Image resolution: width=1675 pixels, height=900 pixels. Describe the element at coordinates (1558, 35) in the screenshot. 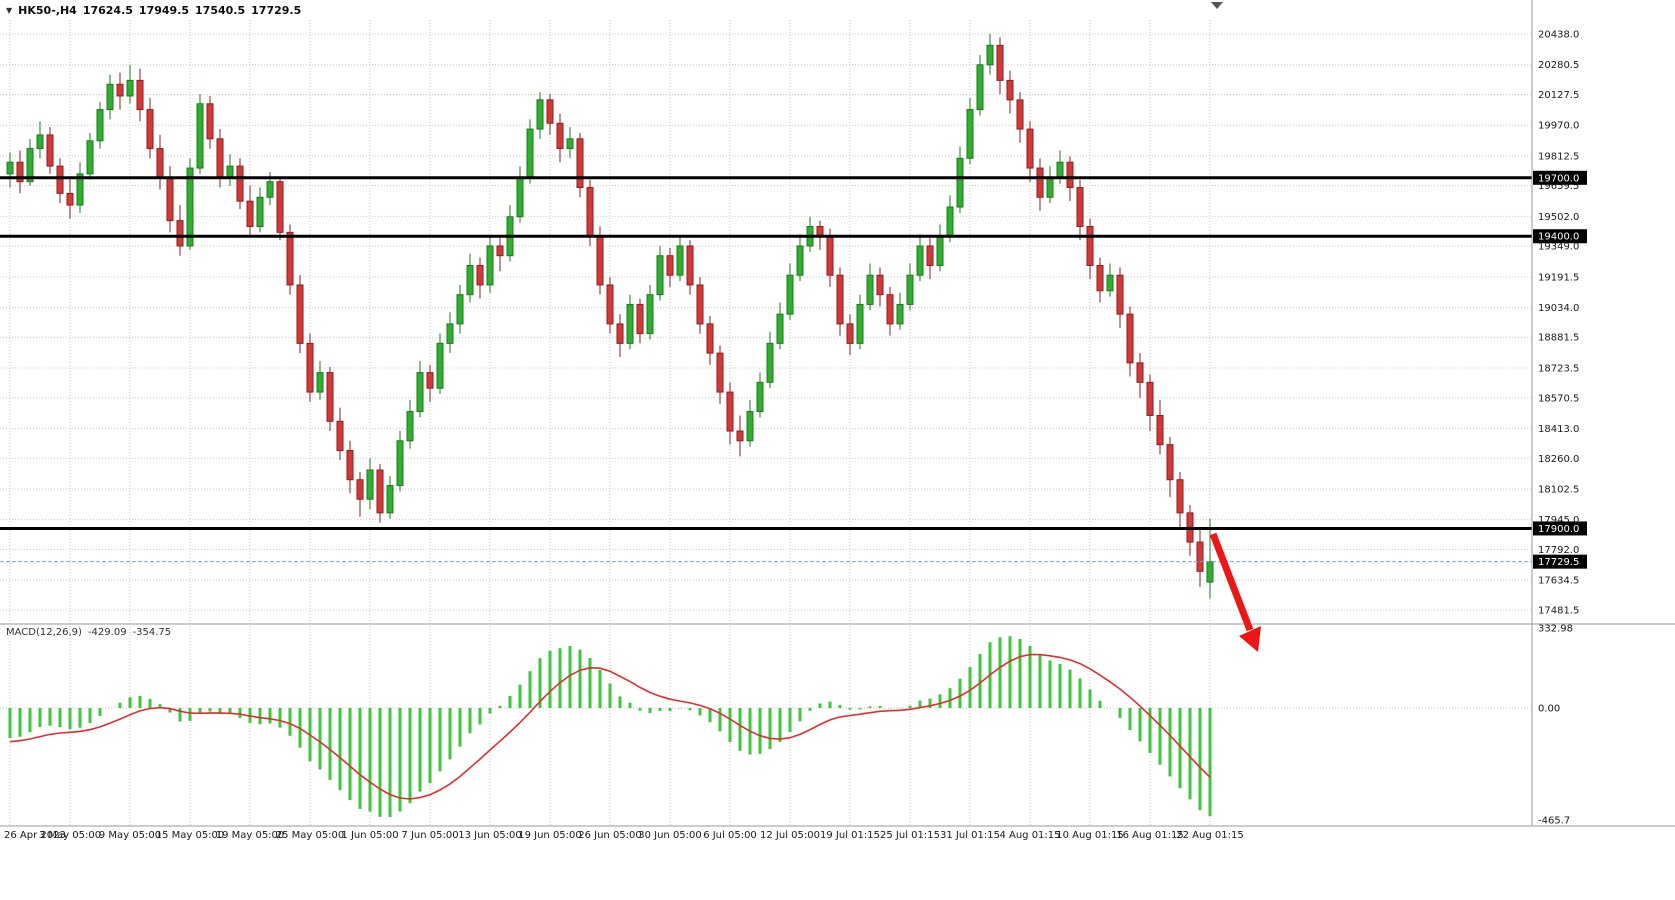

I see `price-axis-label: 20438.0` at that location.